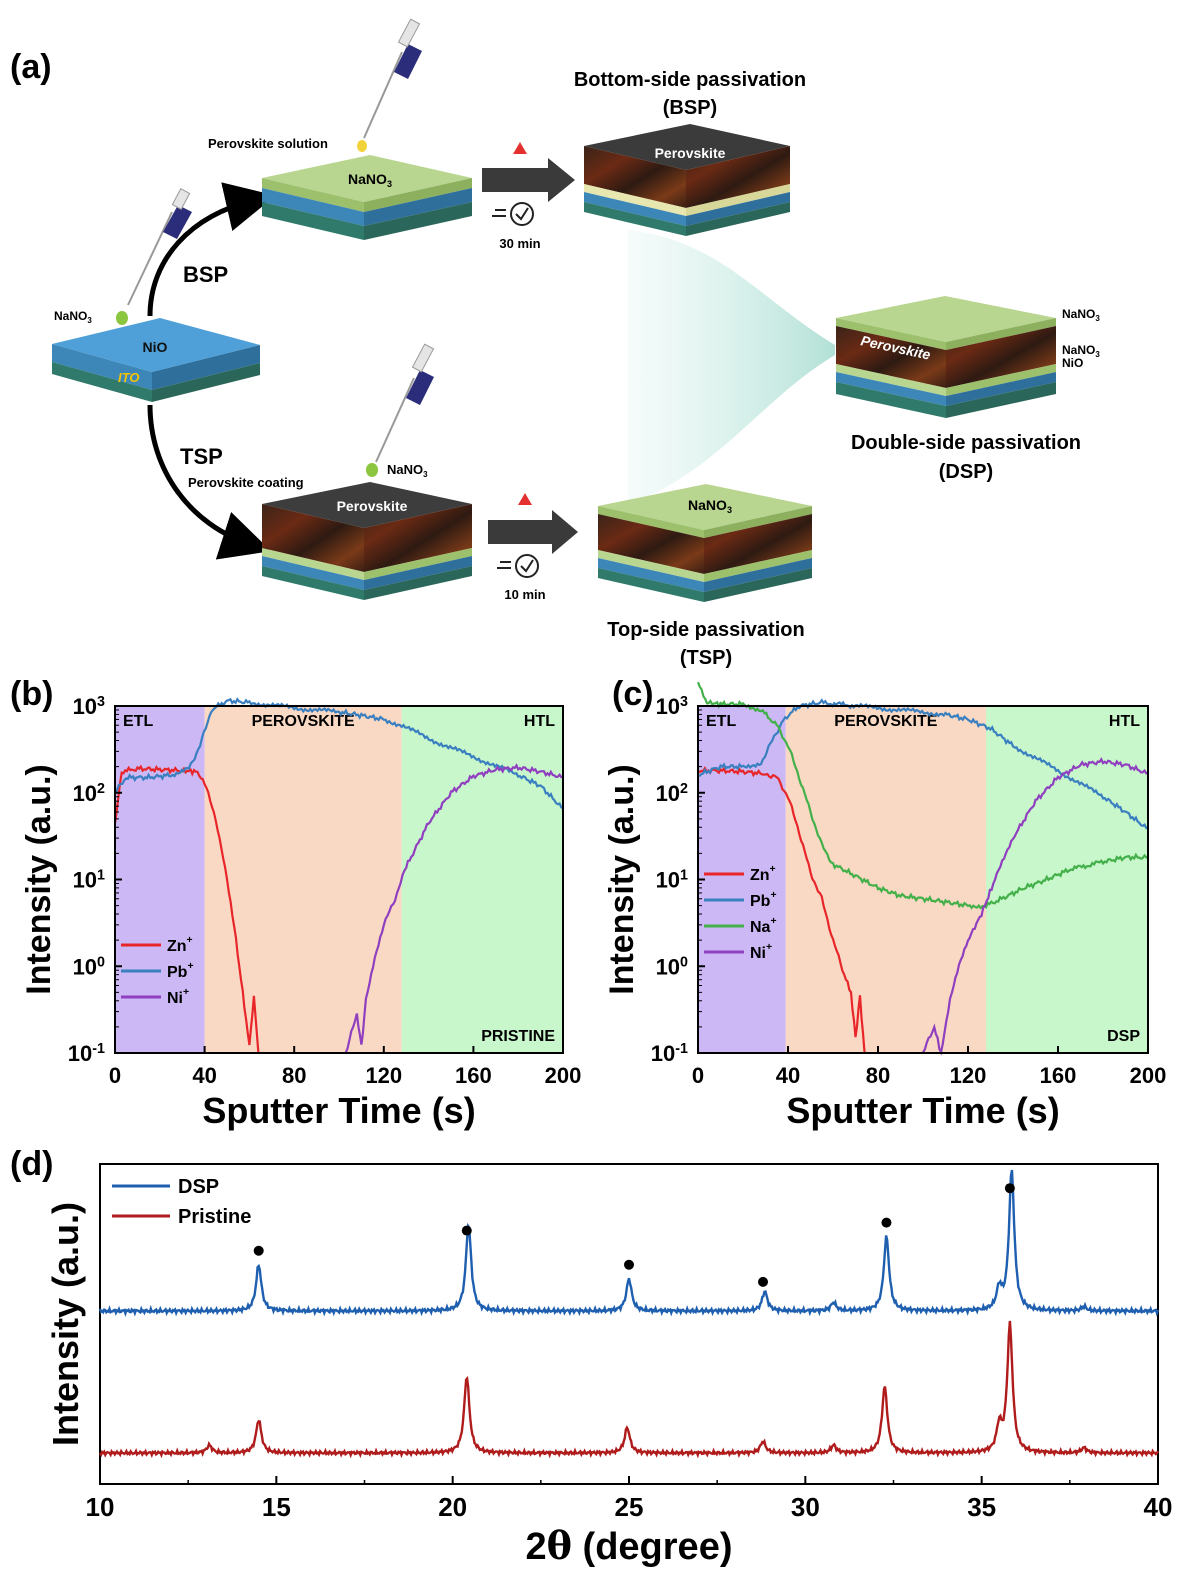  Describe the element at coordinates (533, 523) in the screenshot. I see `tsp-block-arrow` at that location.